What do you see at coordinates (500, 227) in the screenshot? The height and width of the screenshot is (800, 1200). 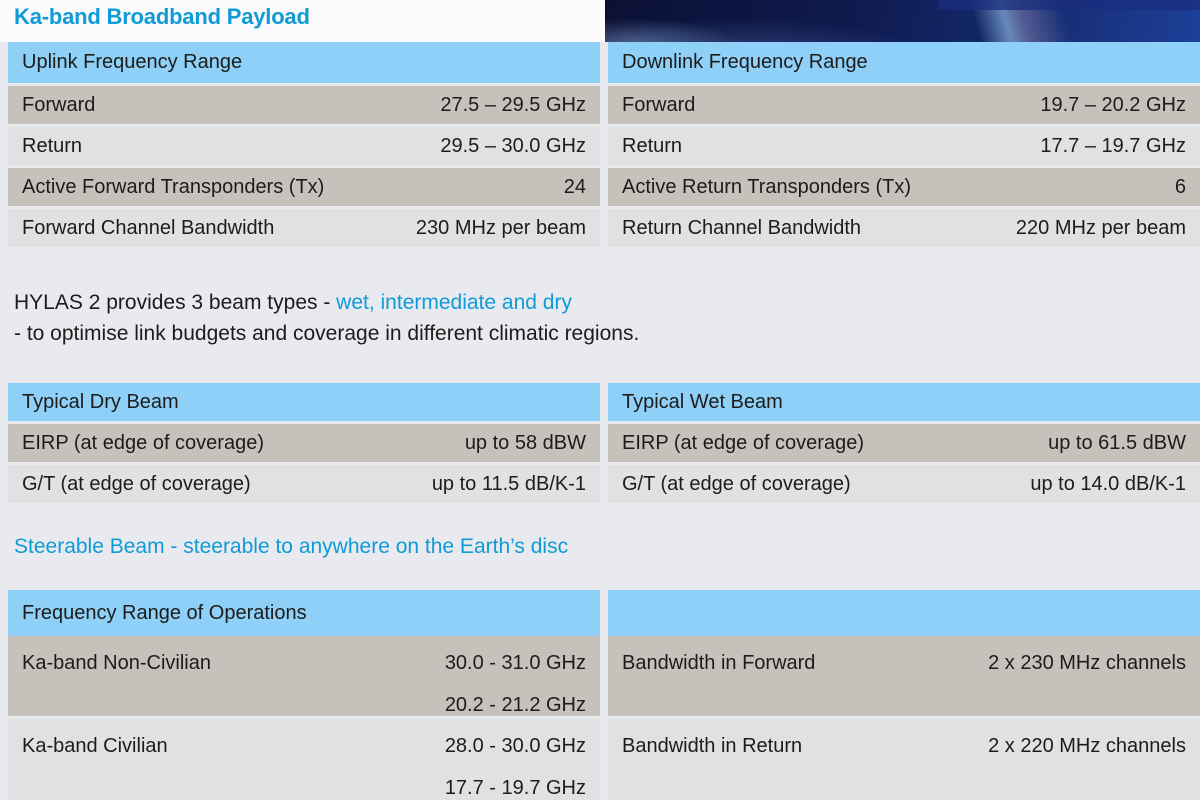 I see `row-value: 230 MHz per beam` at bounding box center [500, 227].